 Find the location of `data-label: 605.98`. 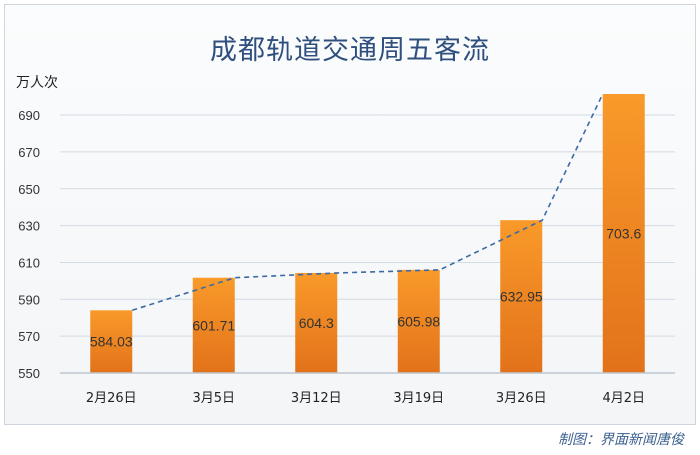

data-label: 605.98 is located at coordinates (418, 321).